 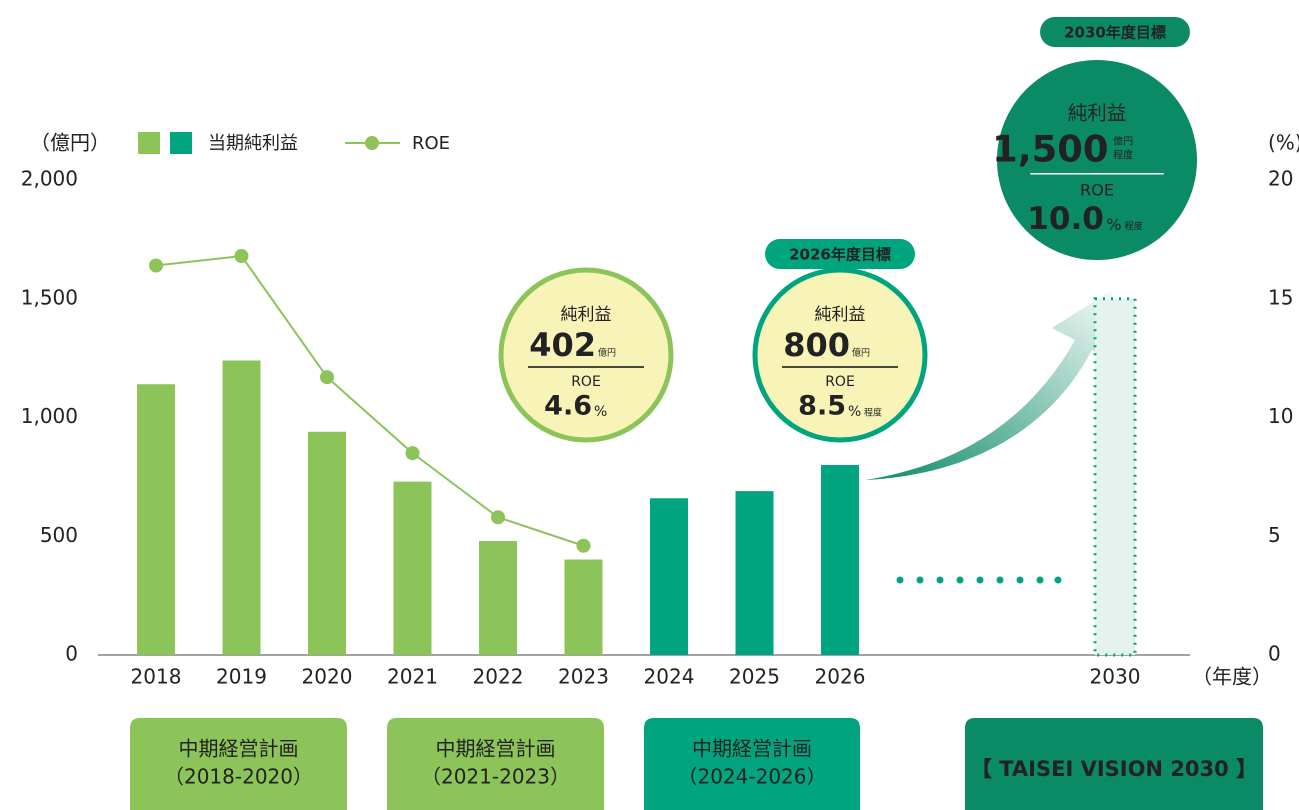 What do you see at coordinates (989, 385) in the screenshot?
I see `growth-arrow` at bounding box center [989, 385].